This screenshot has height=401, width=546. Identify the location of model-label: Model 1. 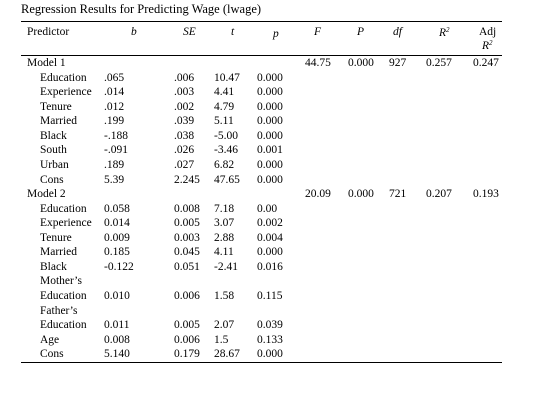
(46, 63).